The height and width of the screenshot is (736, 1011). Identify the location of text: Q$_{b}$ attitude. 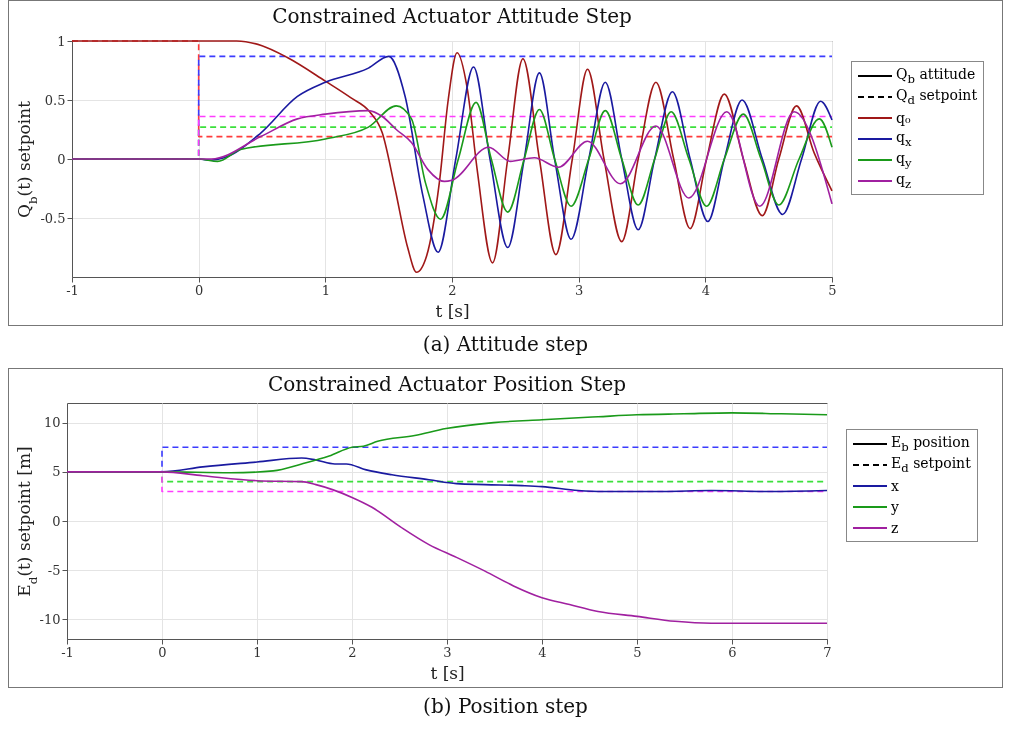
(936, 75).